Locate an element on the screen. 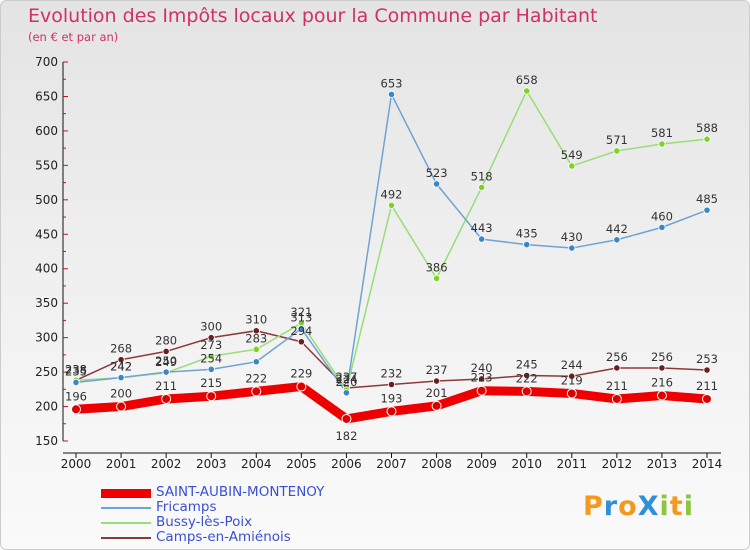 This screenshot has width=750, height=550. logo-letter: i is located at coordinates (664, 506).